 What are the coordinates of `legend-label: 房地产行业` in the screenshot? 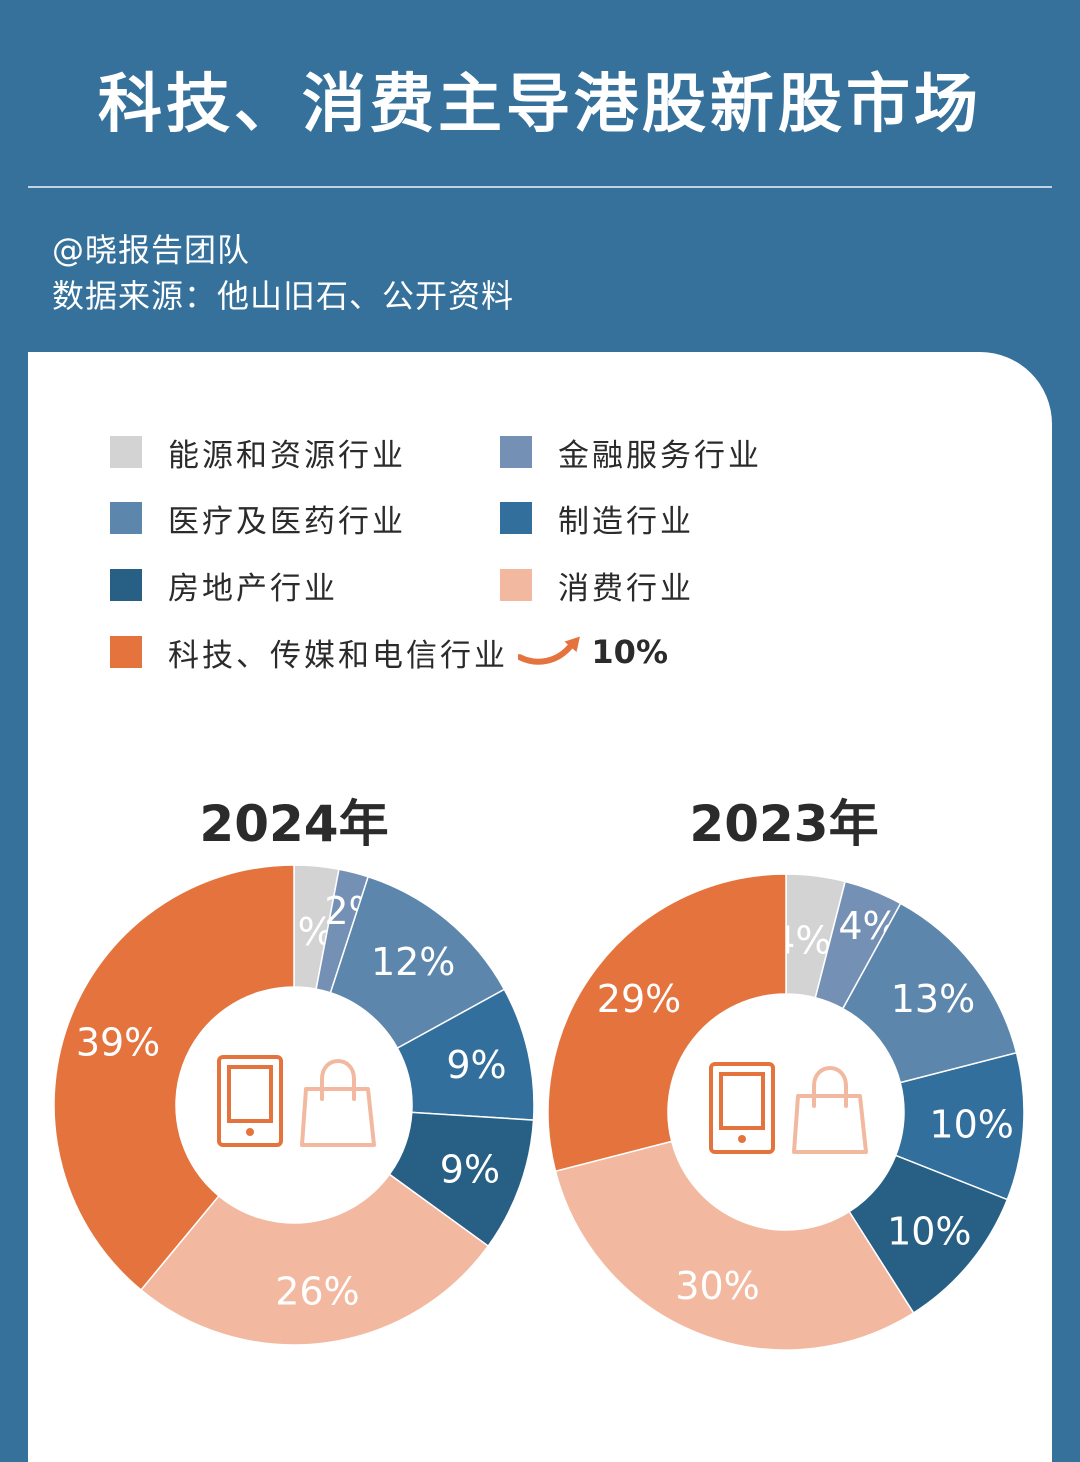 It's located at (253, 588).